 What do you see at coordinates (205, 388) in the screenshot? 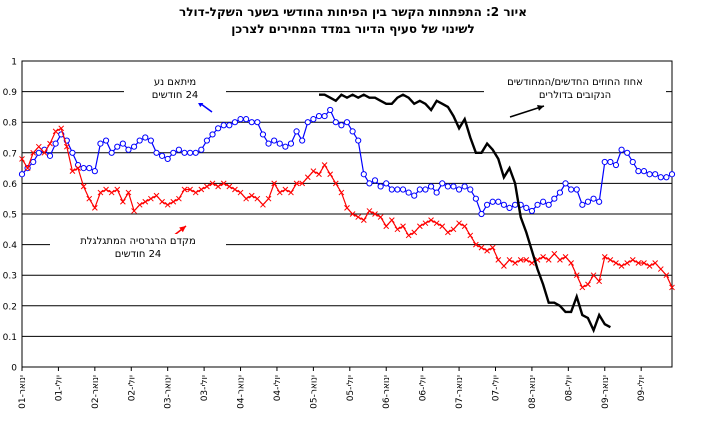
I see `x-tick-label: יולי-03` at bounding box center [205, 388].